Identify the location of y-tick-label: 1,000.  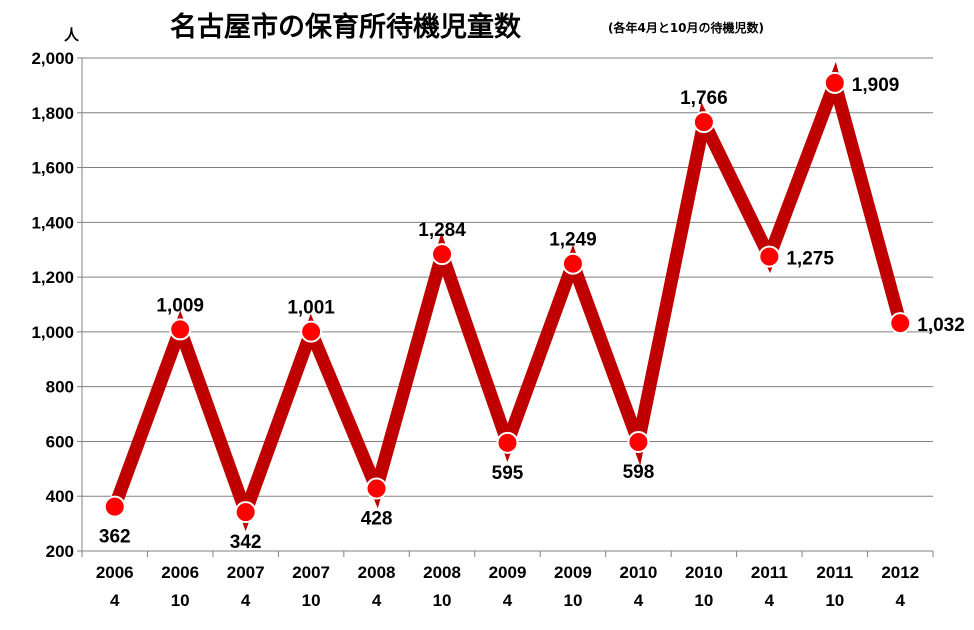
(52, 332).